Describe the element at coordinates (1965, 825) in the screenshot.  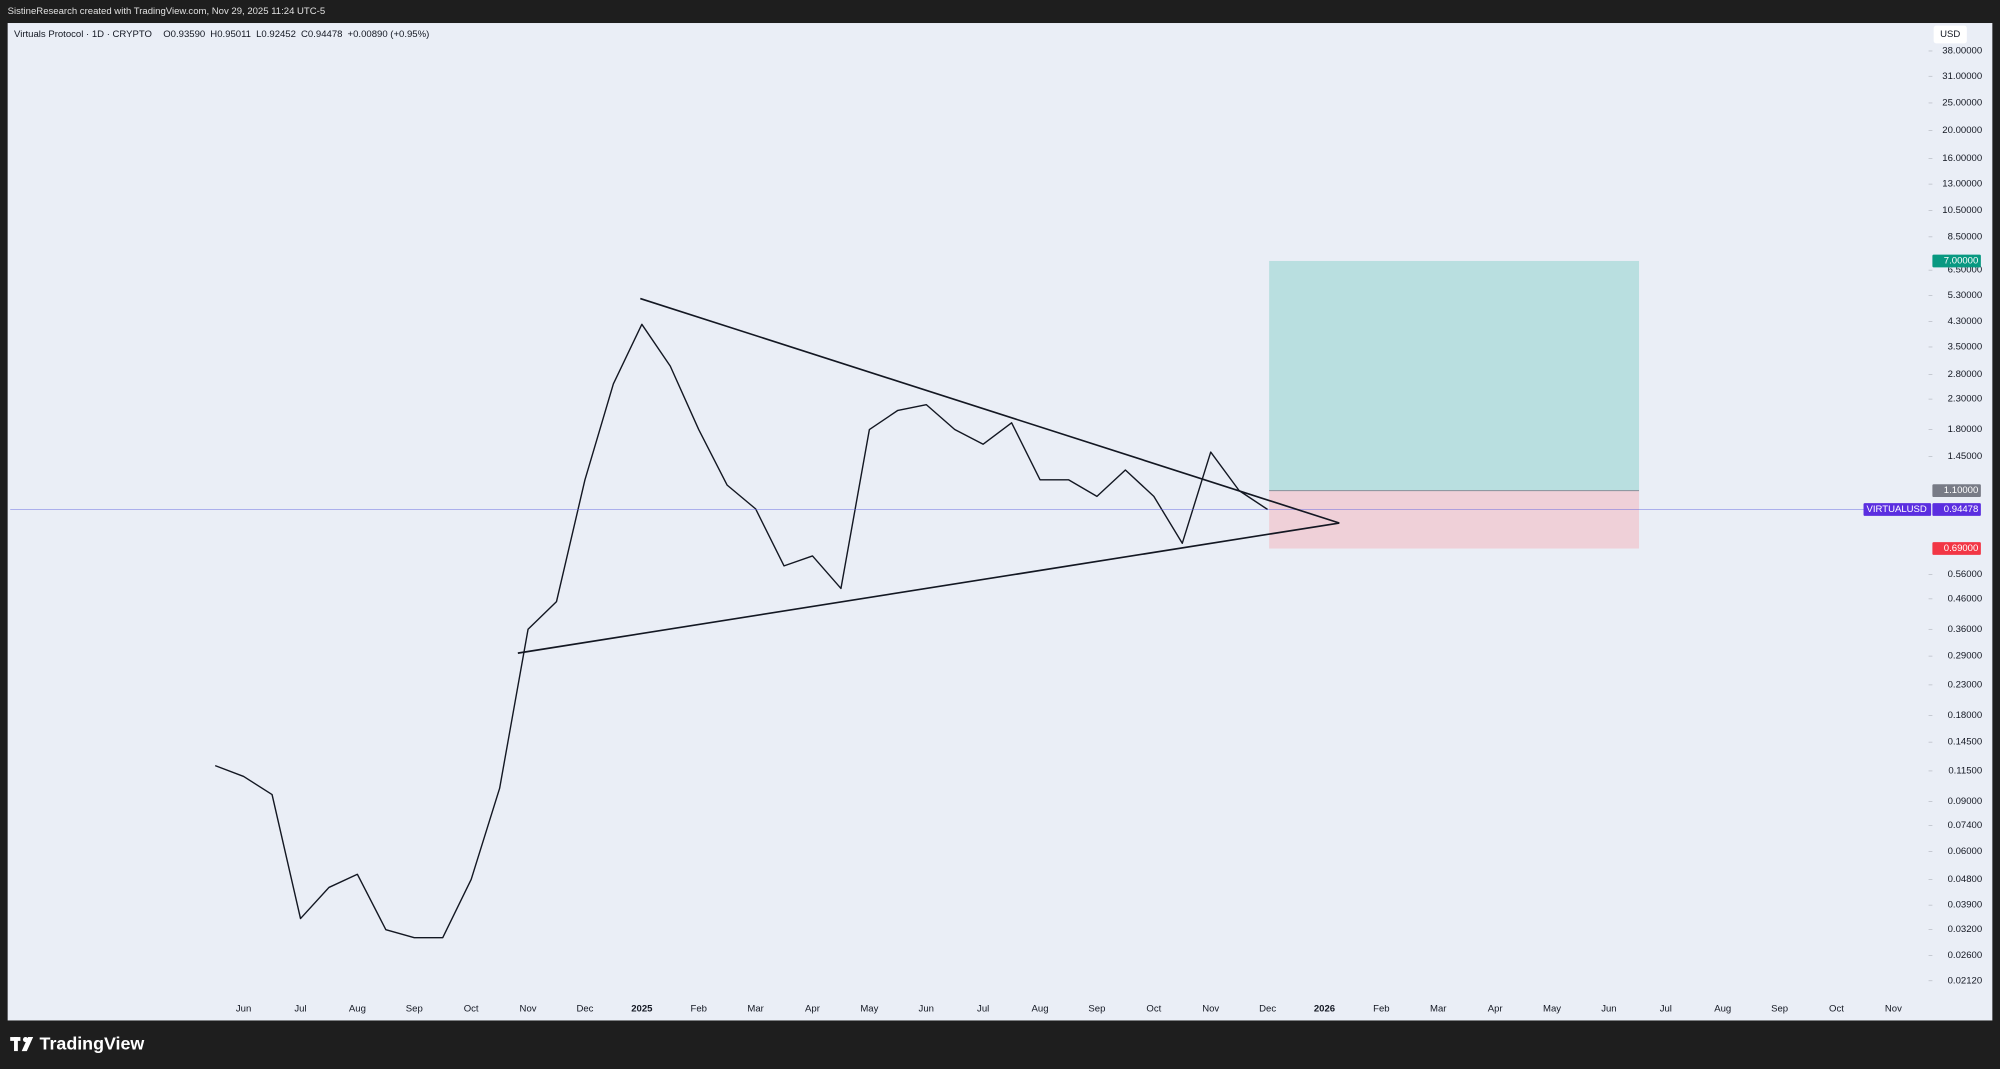
I see `y-tick-label: 0.07400` at that location.